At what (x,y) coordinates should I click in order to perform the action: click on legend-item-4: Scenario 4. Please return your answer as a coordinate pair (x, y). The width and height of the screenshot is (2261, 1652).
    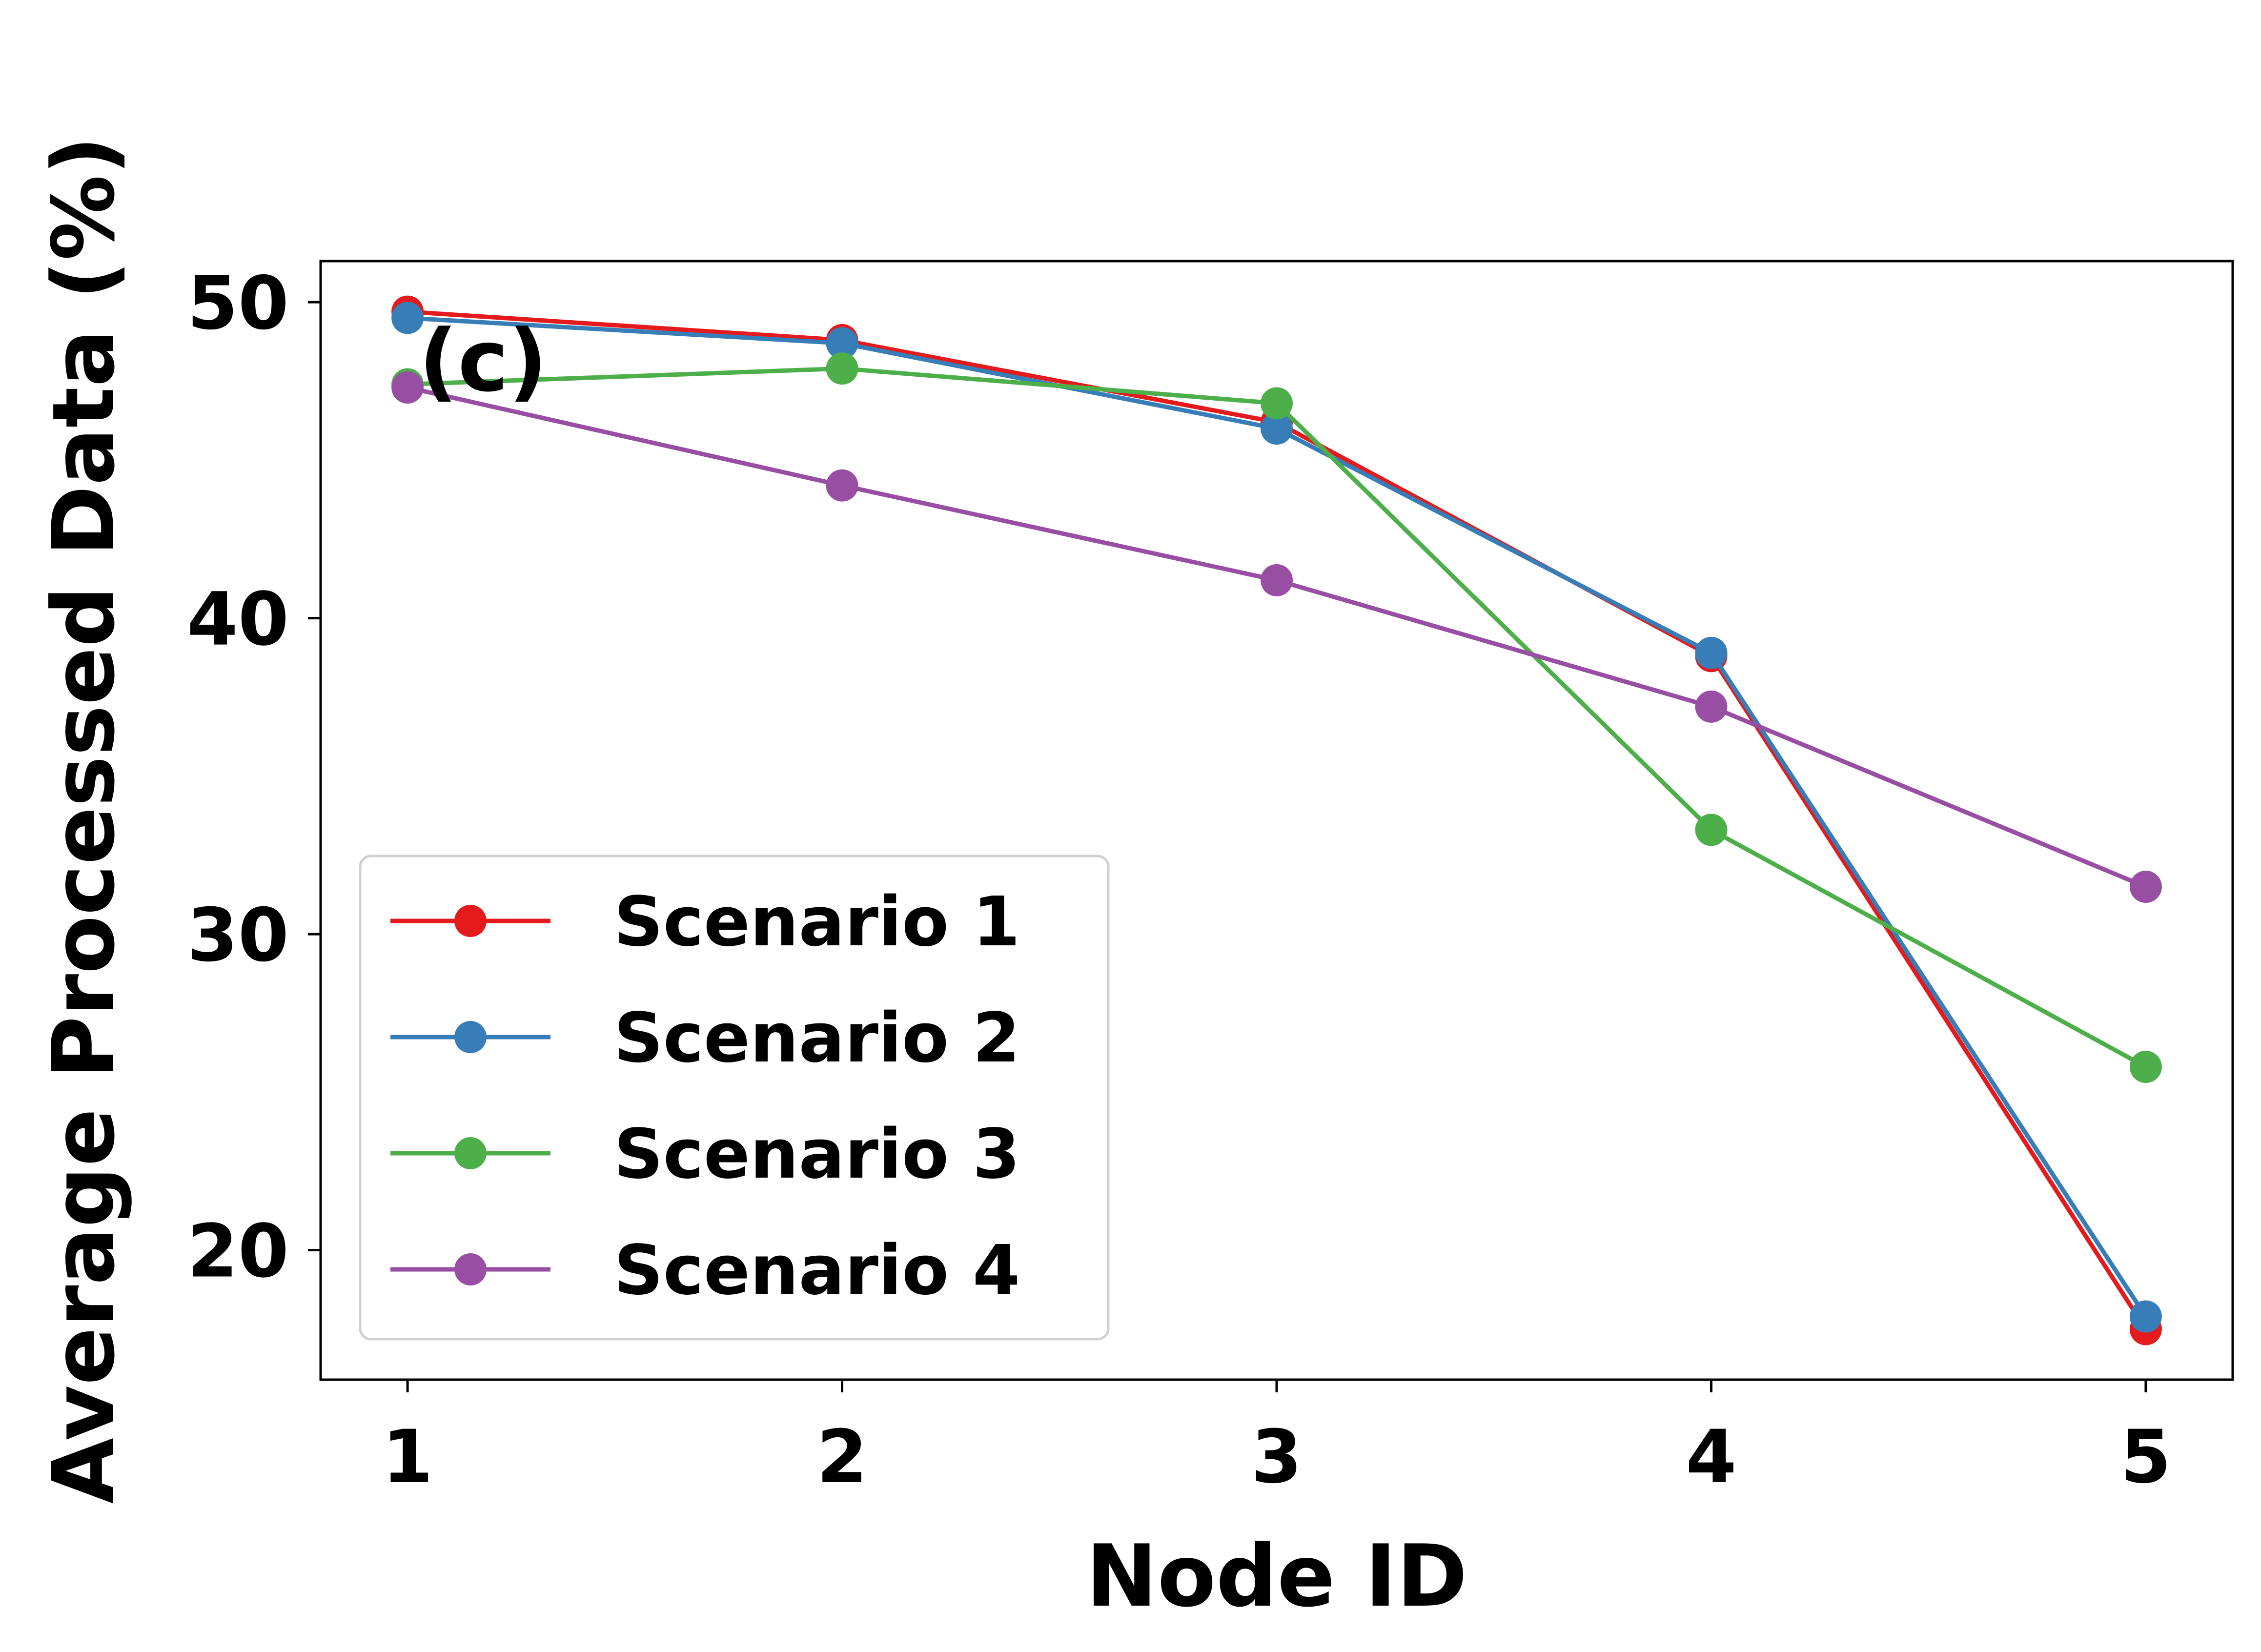
    Looking at the image, I should click on (705, 1270).